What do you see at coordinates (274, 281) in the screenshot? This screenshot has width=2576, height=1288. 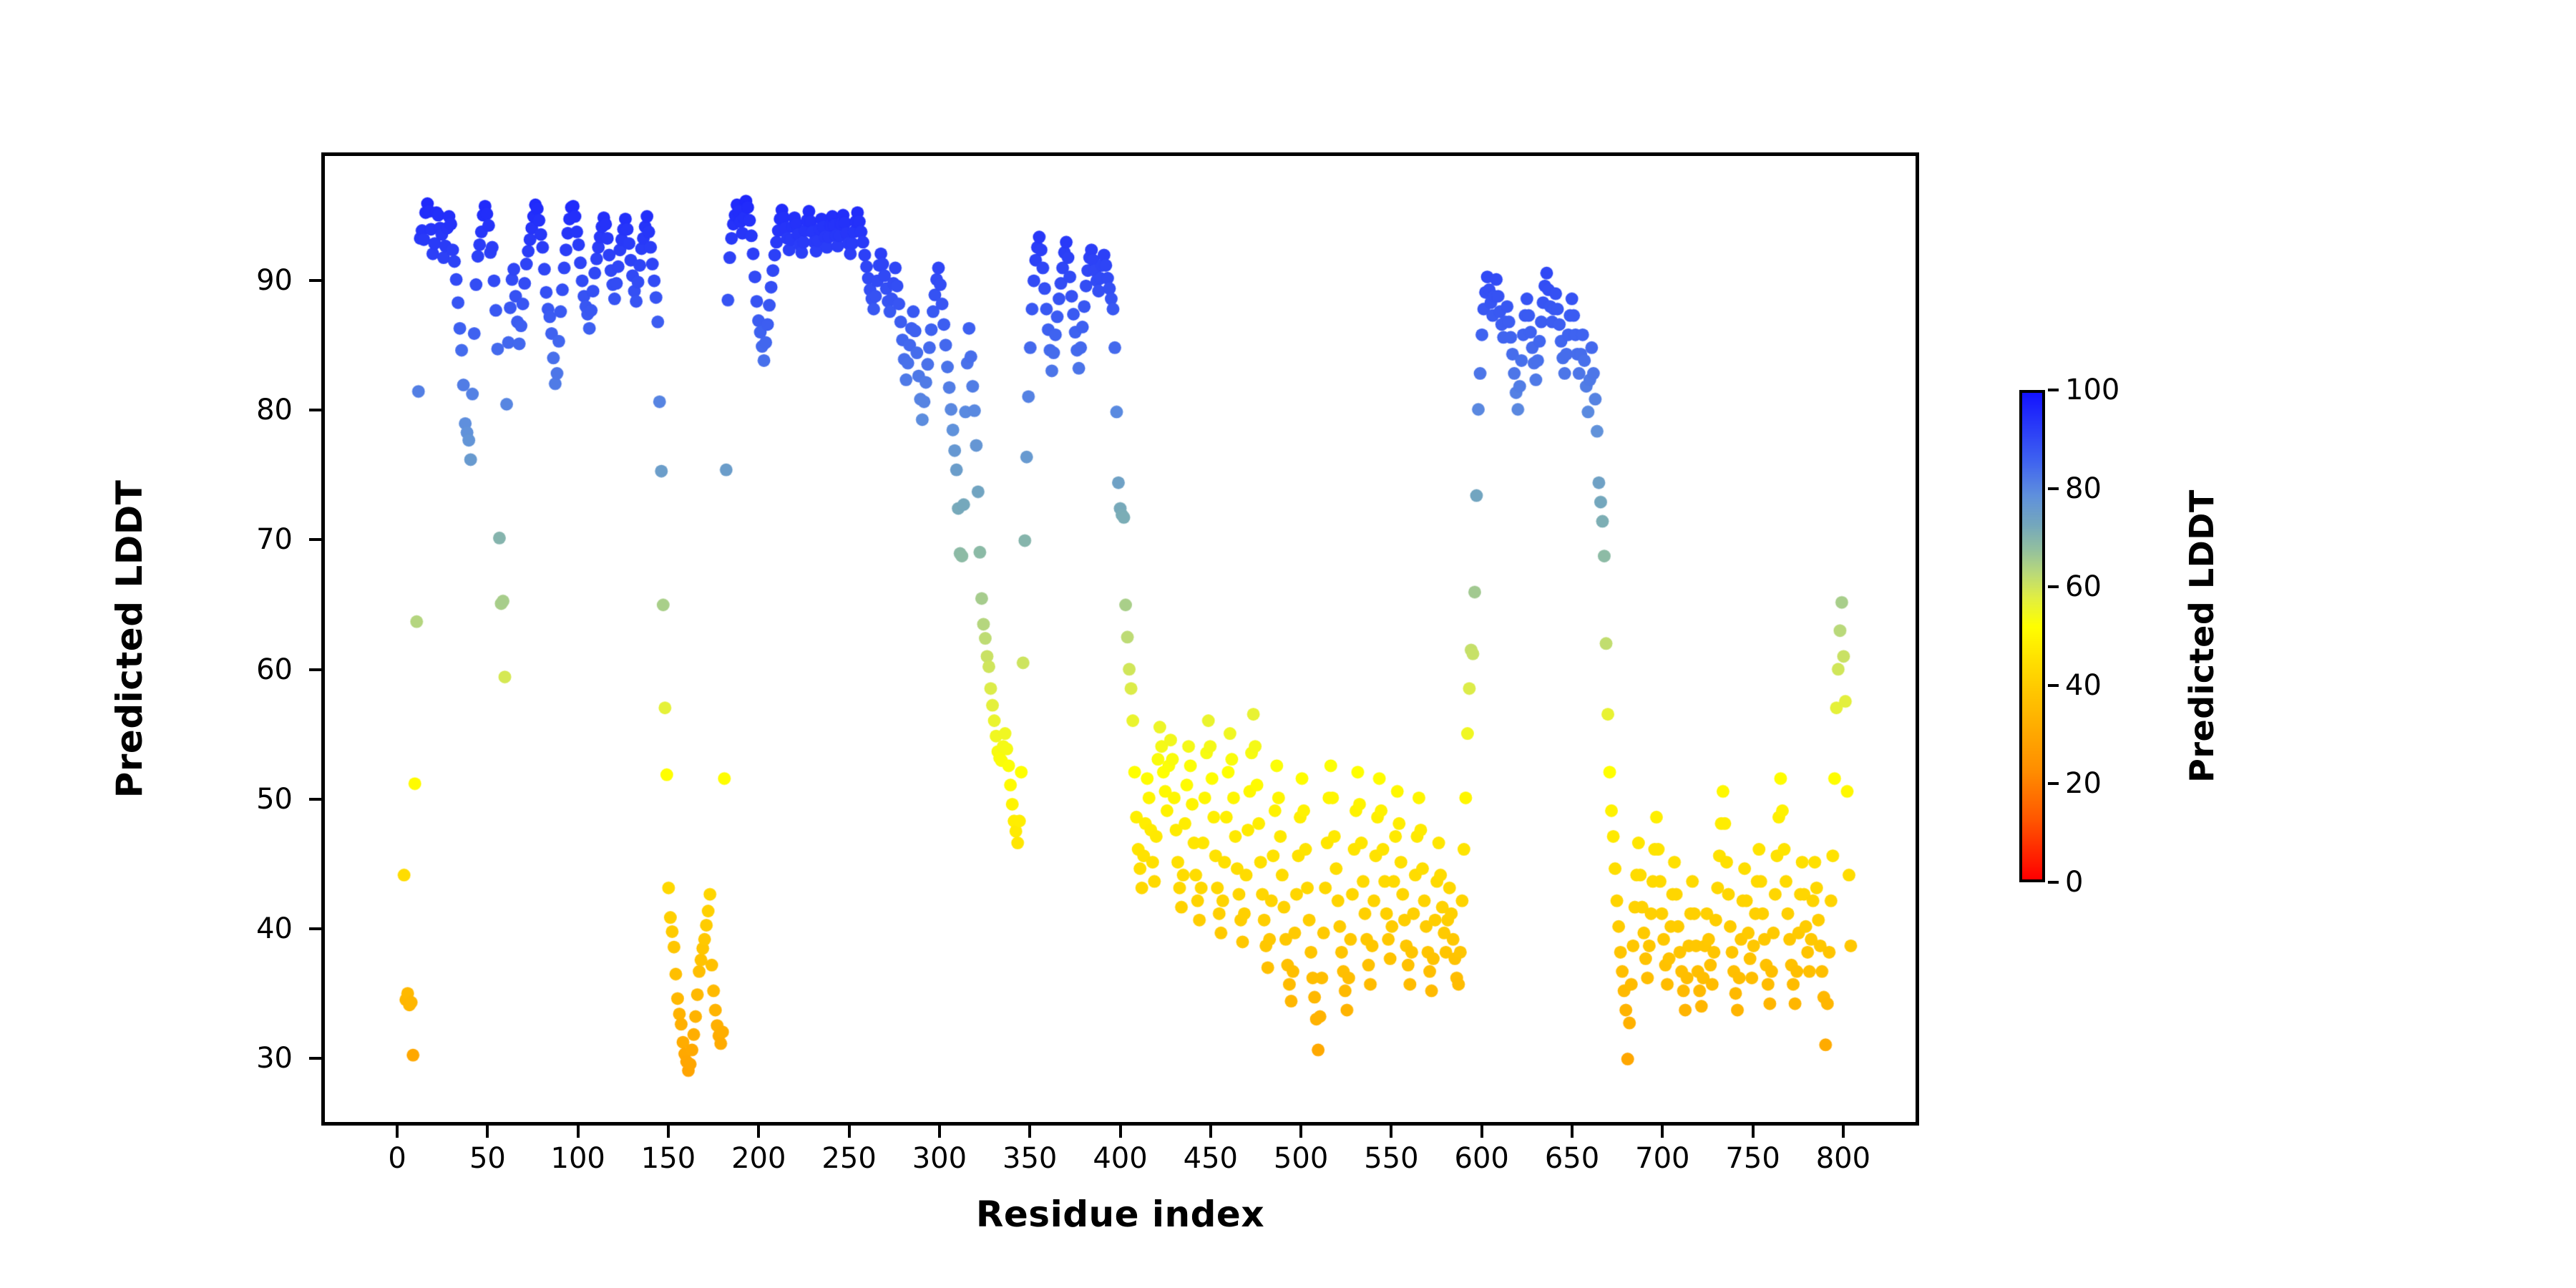 I see `y-tick-label: 90` at bounding box center [274, 281].